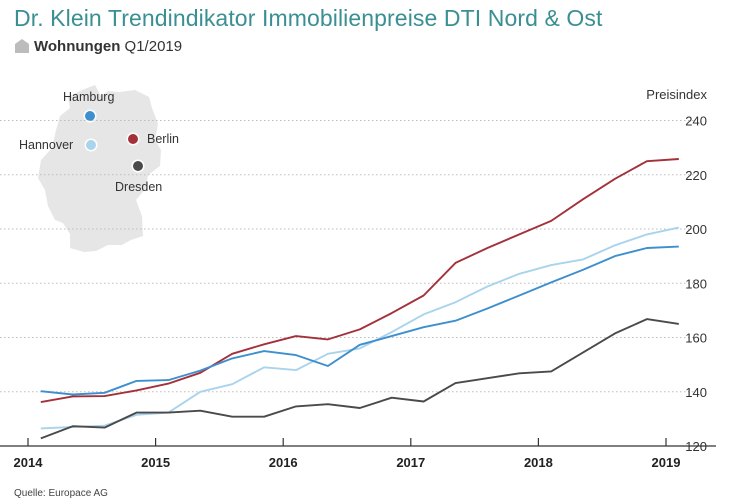 This screenshot has height=500, width=750. What do you see at coordinates (696, 446) in the screenshot?
I see `y-tick-label: 120` at bounding box center [696, 446].